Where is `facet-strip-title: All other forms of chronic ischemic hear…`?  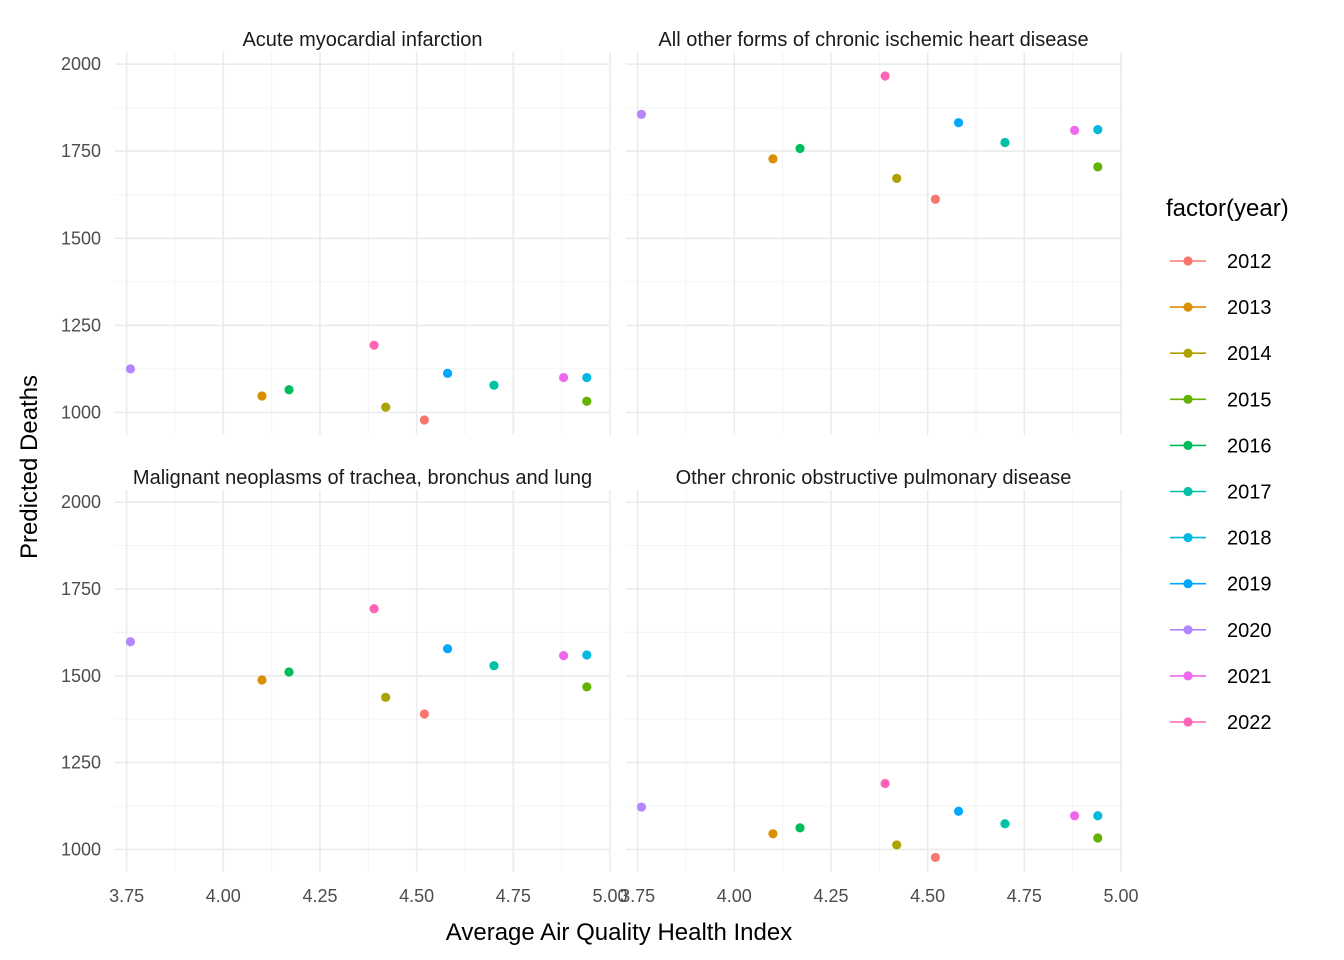 facet-strip-title: All other forms of chronic ischemic hear… is located at coordinates (873, 40).